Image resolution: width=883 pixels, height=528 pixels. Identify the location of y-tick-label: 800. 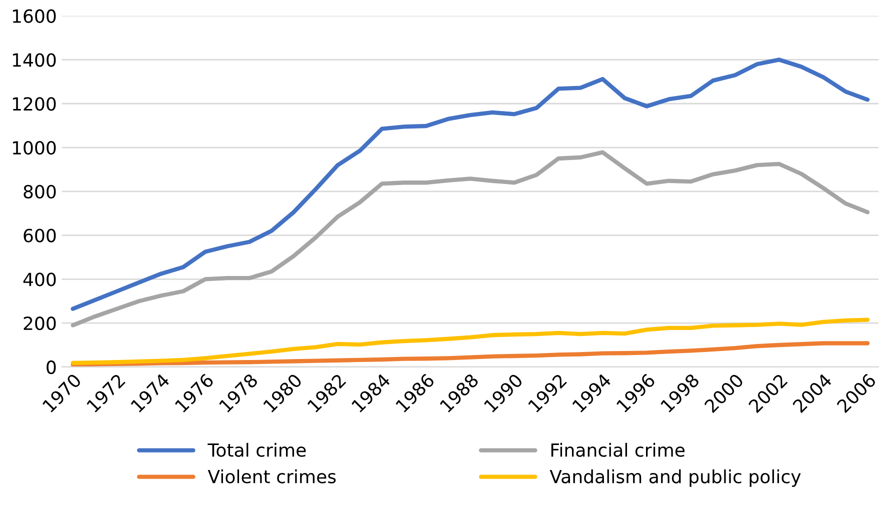
(40, 191).